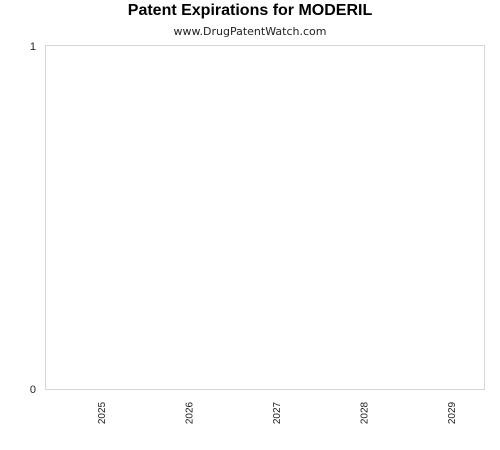 The height and width of the screenshot is (450, 500). What do you see at coordinates (33, 218) in the screenshot?
I see `y-axis-ticks: 01` at bounding box center [33, 218].